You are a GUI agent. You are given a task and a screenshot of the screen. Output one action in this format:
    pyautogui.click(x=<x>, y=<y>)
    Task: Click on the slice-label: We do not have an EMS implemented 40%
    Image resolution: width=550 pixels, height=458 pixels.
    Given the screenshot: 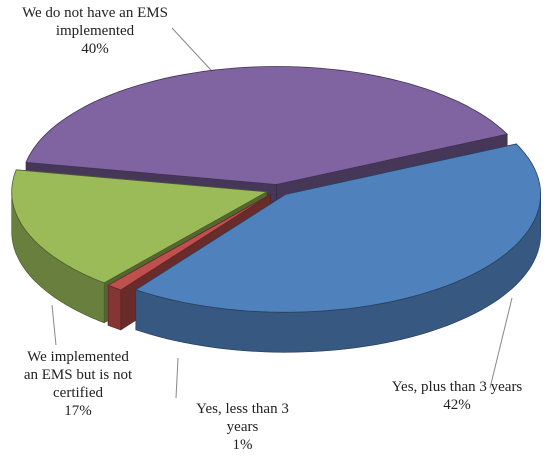 What is the action you would take?
    pyautogui.click(x=95, y=31)
    